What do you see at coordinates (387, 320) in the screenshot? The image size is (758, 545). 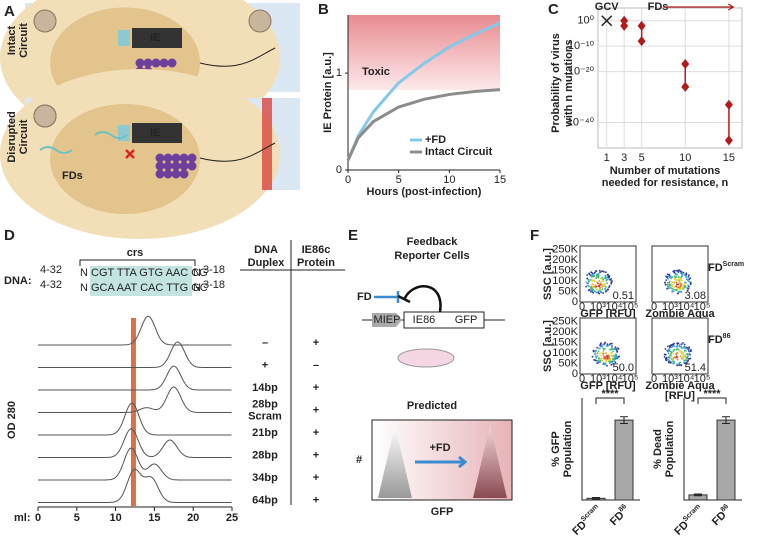 I see `promoter-label: MIEP` at bounding box center [387, 320].